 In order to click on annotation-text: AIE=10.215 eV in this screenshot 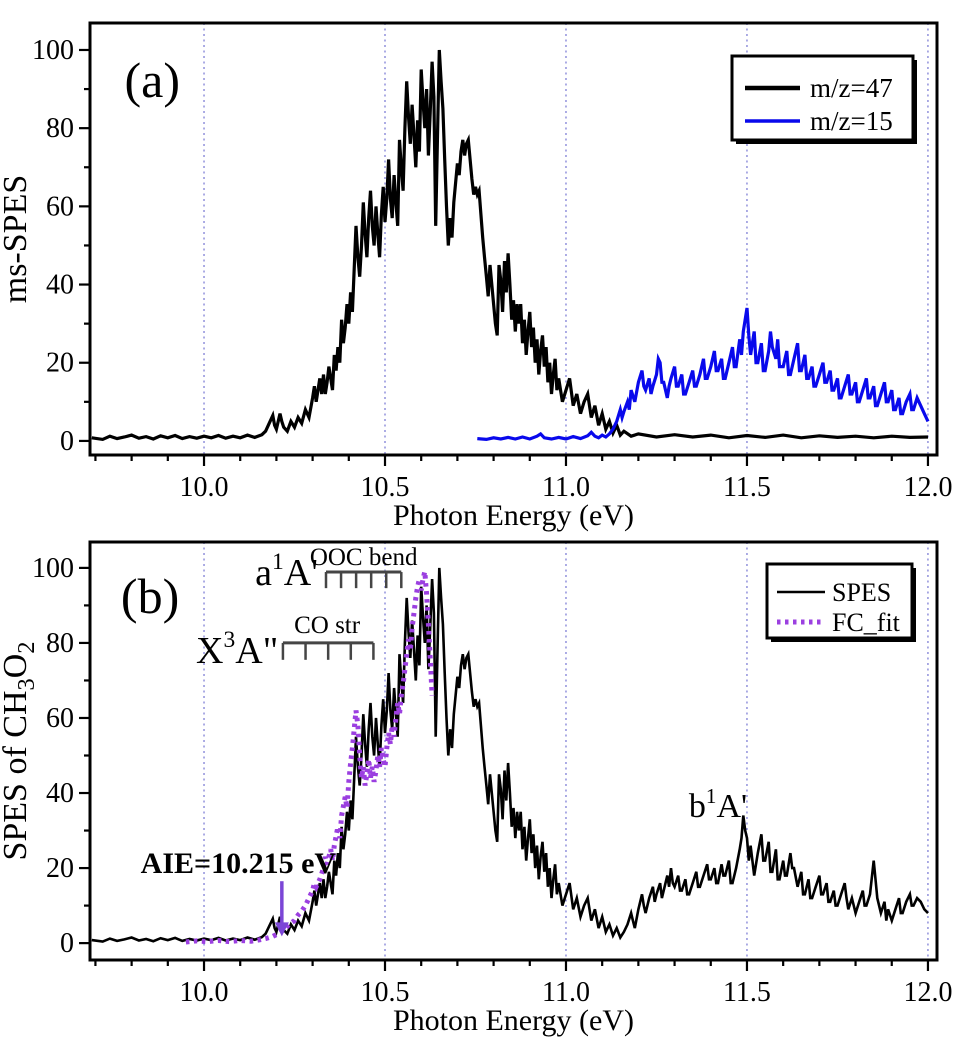, I will do `click(239, 863)`.